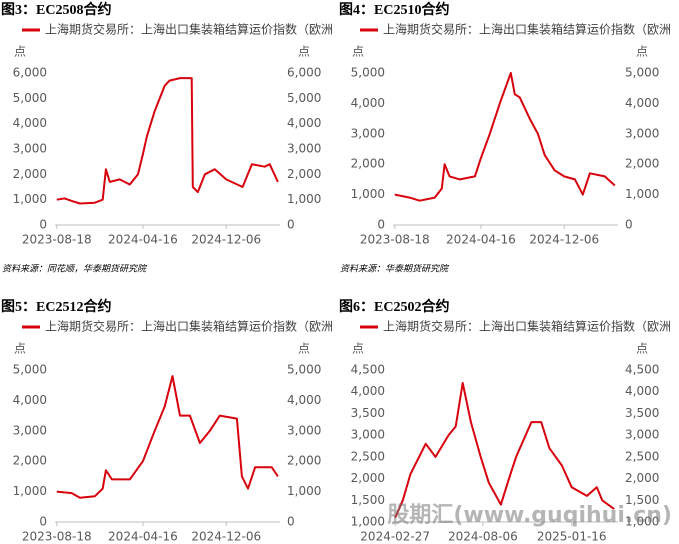 This screenshot has height=544, width=679. I want to click on x-tick-label: 2024-08-06, so click(483, 537).